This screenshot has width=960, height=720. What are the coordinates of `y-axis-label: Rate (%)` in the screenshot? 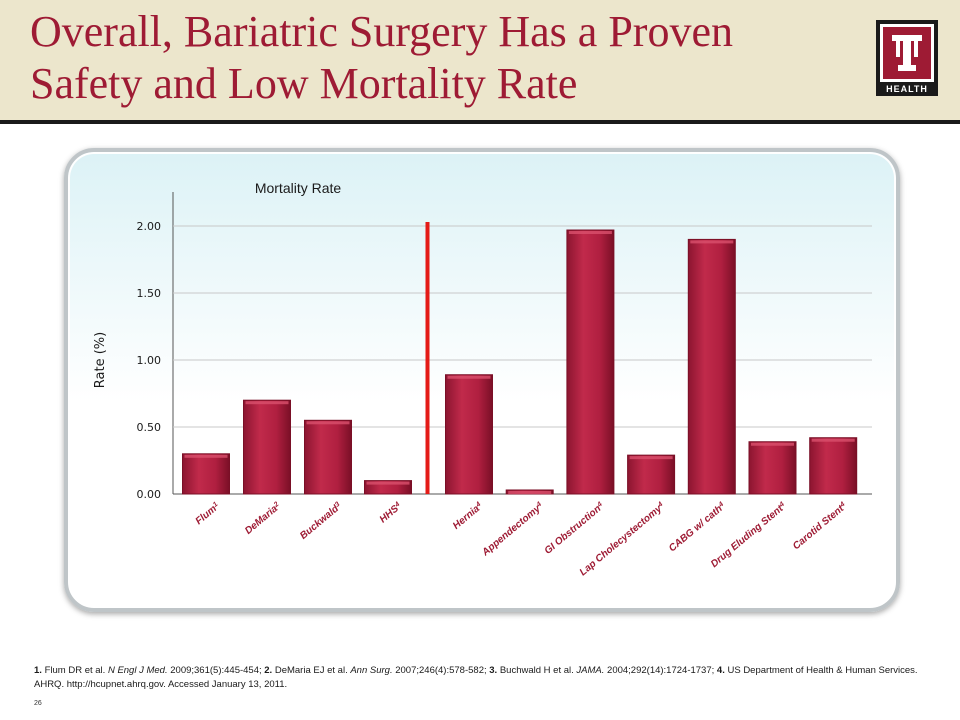 It's located at (100, 360).